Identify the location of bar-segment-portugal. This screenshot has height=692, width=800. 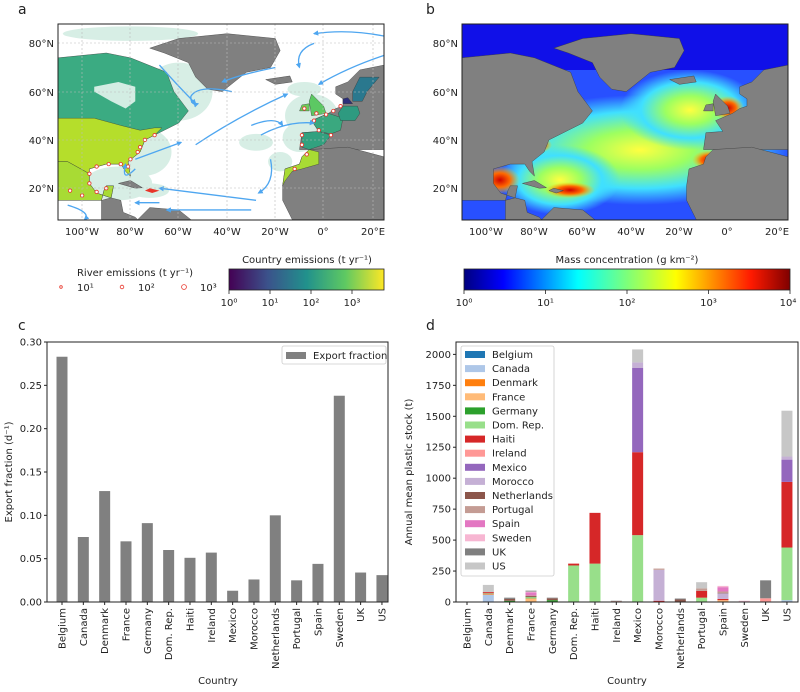
(530, 595).